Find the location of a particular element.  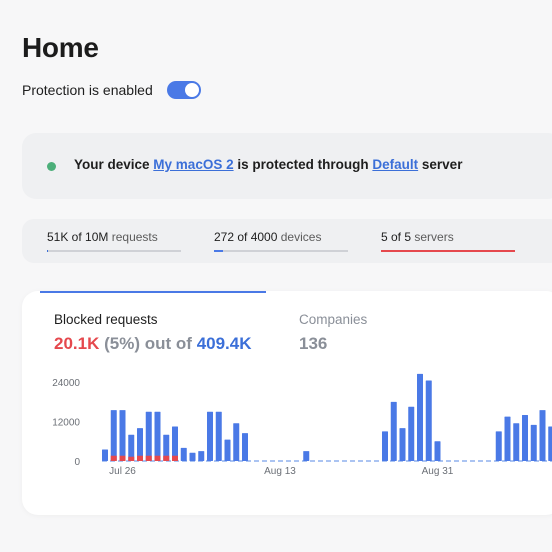

total-requests: 409.4K is located at coordinates (224, 343).